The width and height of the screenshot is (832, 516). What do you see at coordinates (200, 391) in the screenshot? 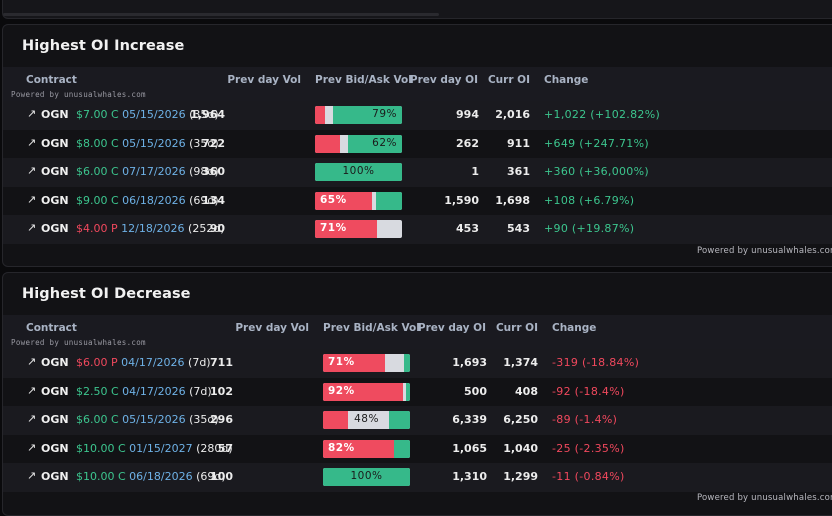
I see `days-to-expiry: (7d)` at bounding box center [200, 391].